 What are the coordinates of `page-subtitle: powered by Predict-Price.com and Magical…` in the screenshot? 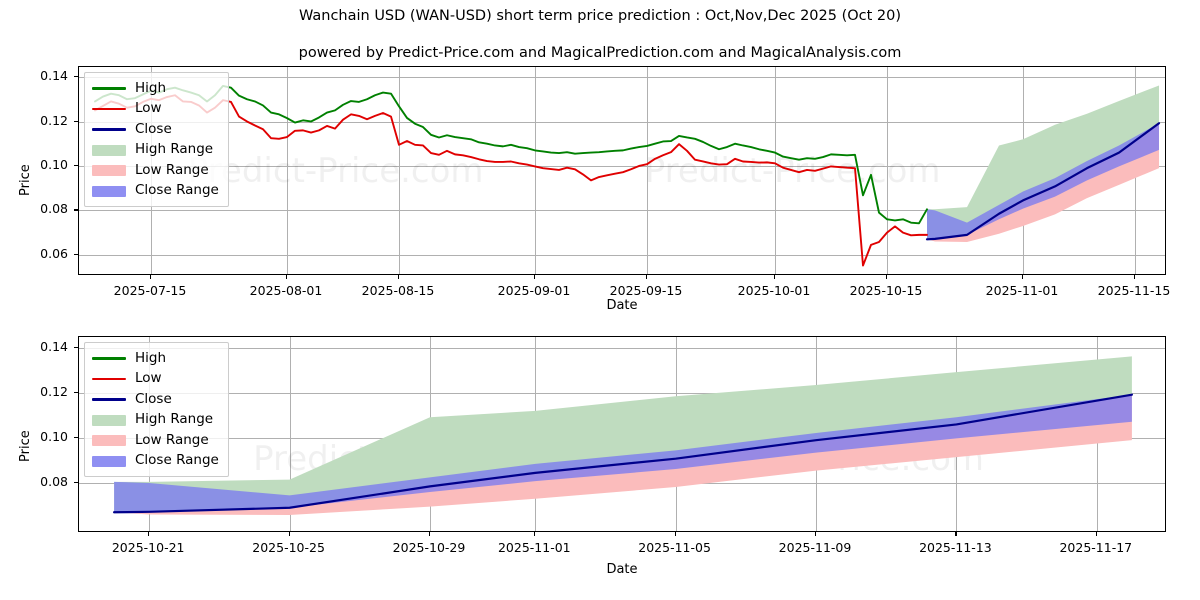 It's located at (600, 53).